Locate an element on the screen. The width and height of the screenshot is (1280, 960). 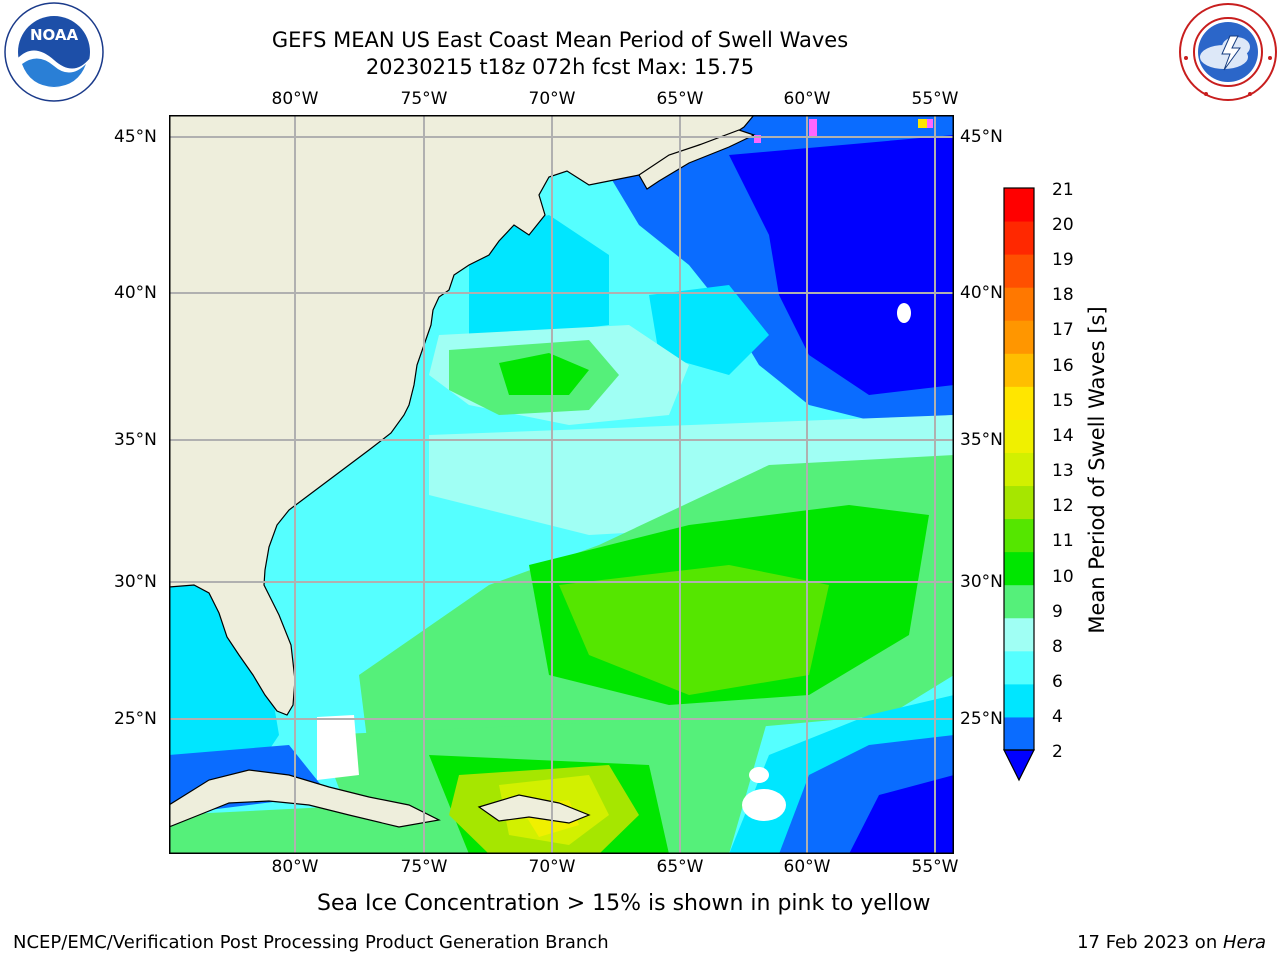
lat-label-right: 30°N is located at coordinates (981, 582).